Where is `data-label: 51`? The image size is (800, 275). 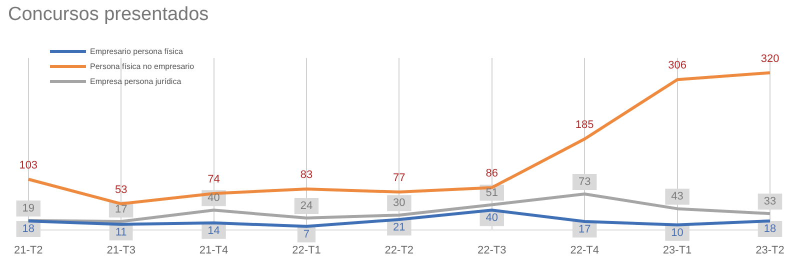 data-label: 51 is located at coordinates (492, 192).